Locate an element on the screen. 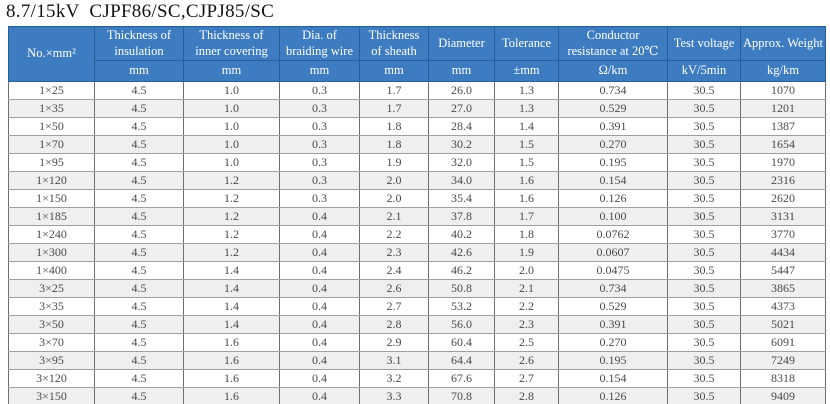  row-size-cell: 3×50 is located at coordinates (51, 325).